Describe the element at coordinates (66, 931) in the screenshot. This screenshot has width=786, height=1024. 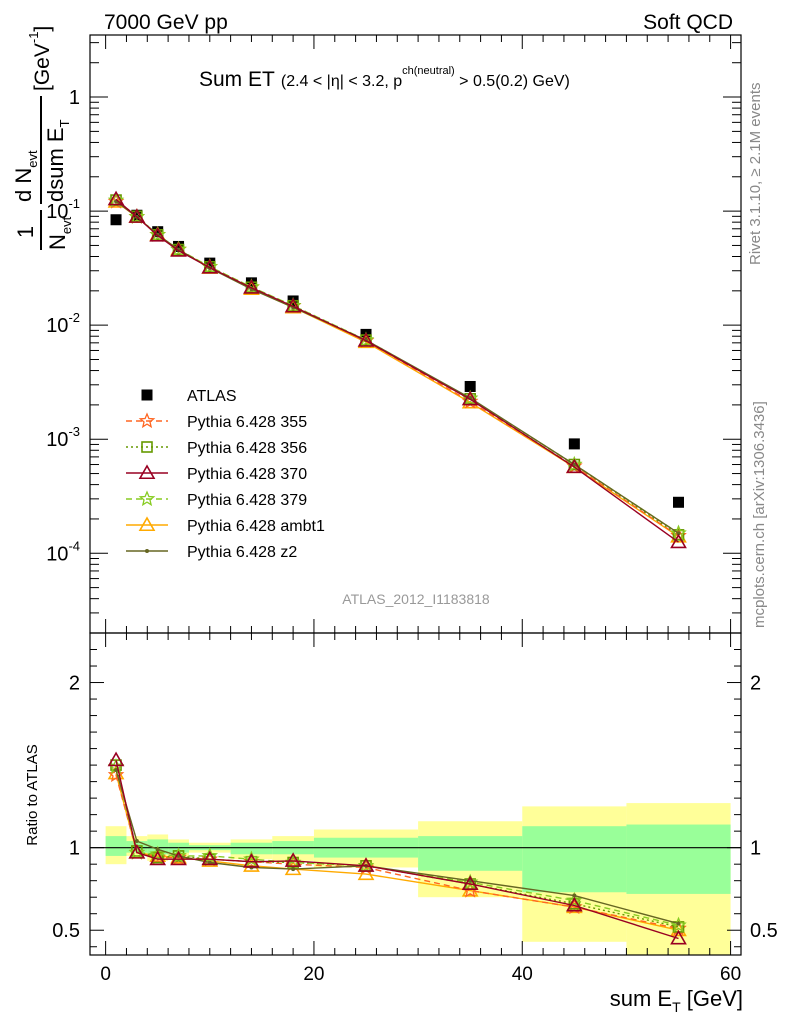
I see `ratio-y-tick-label-left-0: 0.5` at that location.